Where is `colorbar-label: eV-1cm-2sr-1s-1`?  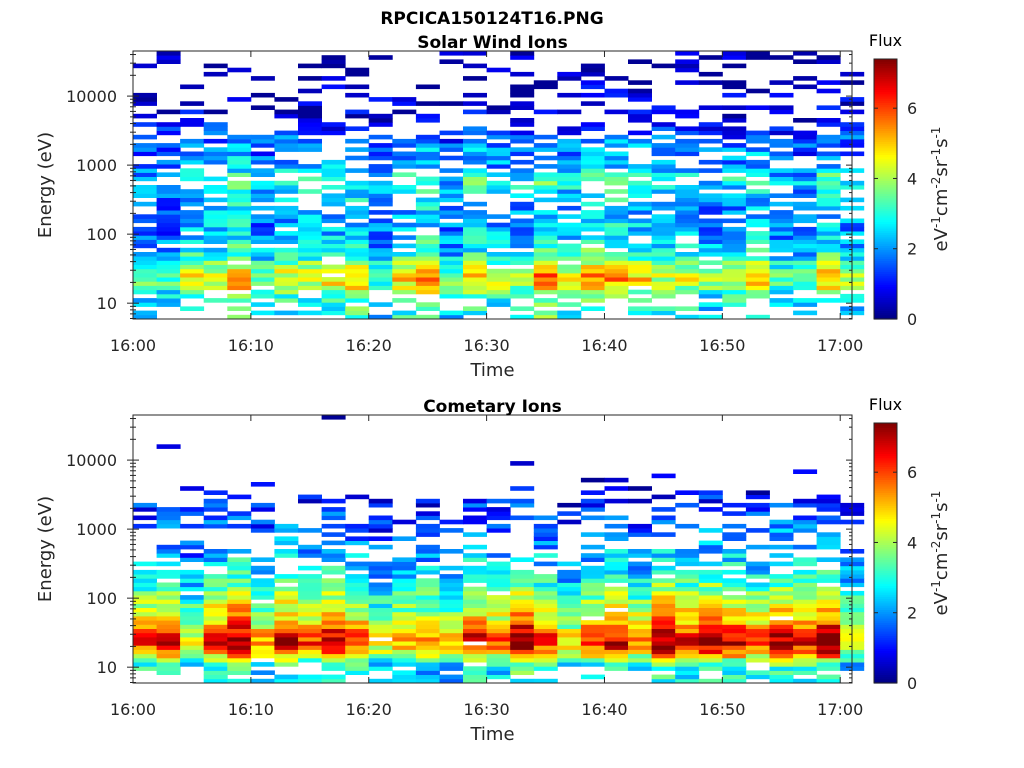 colorbar-label: eV-1cm-2sr-1s-1 is located at coordinates (940, 553).